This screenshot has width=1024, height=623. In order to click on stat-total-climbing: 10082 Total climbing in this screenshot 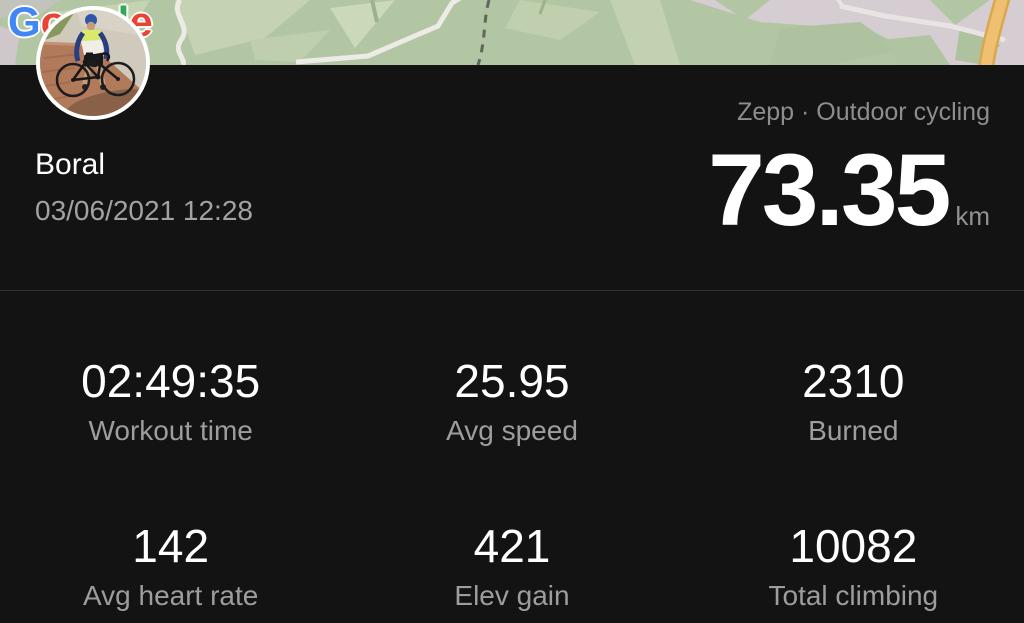, I will do `click(853, 566)`.